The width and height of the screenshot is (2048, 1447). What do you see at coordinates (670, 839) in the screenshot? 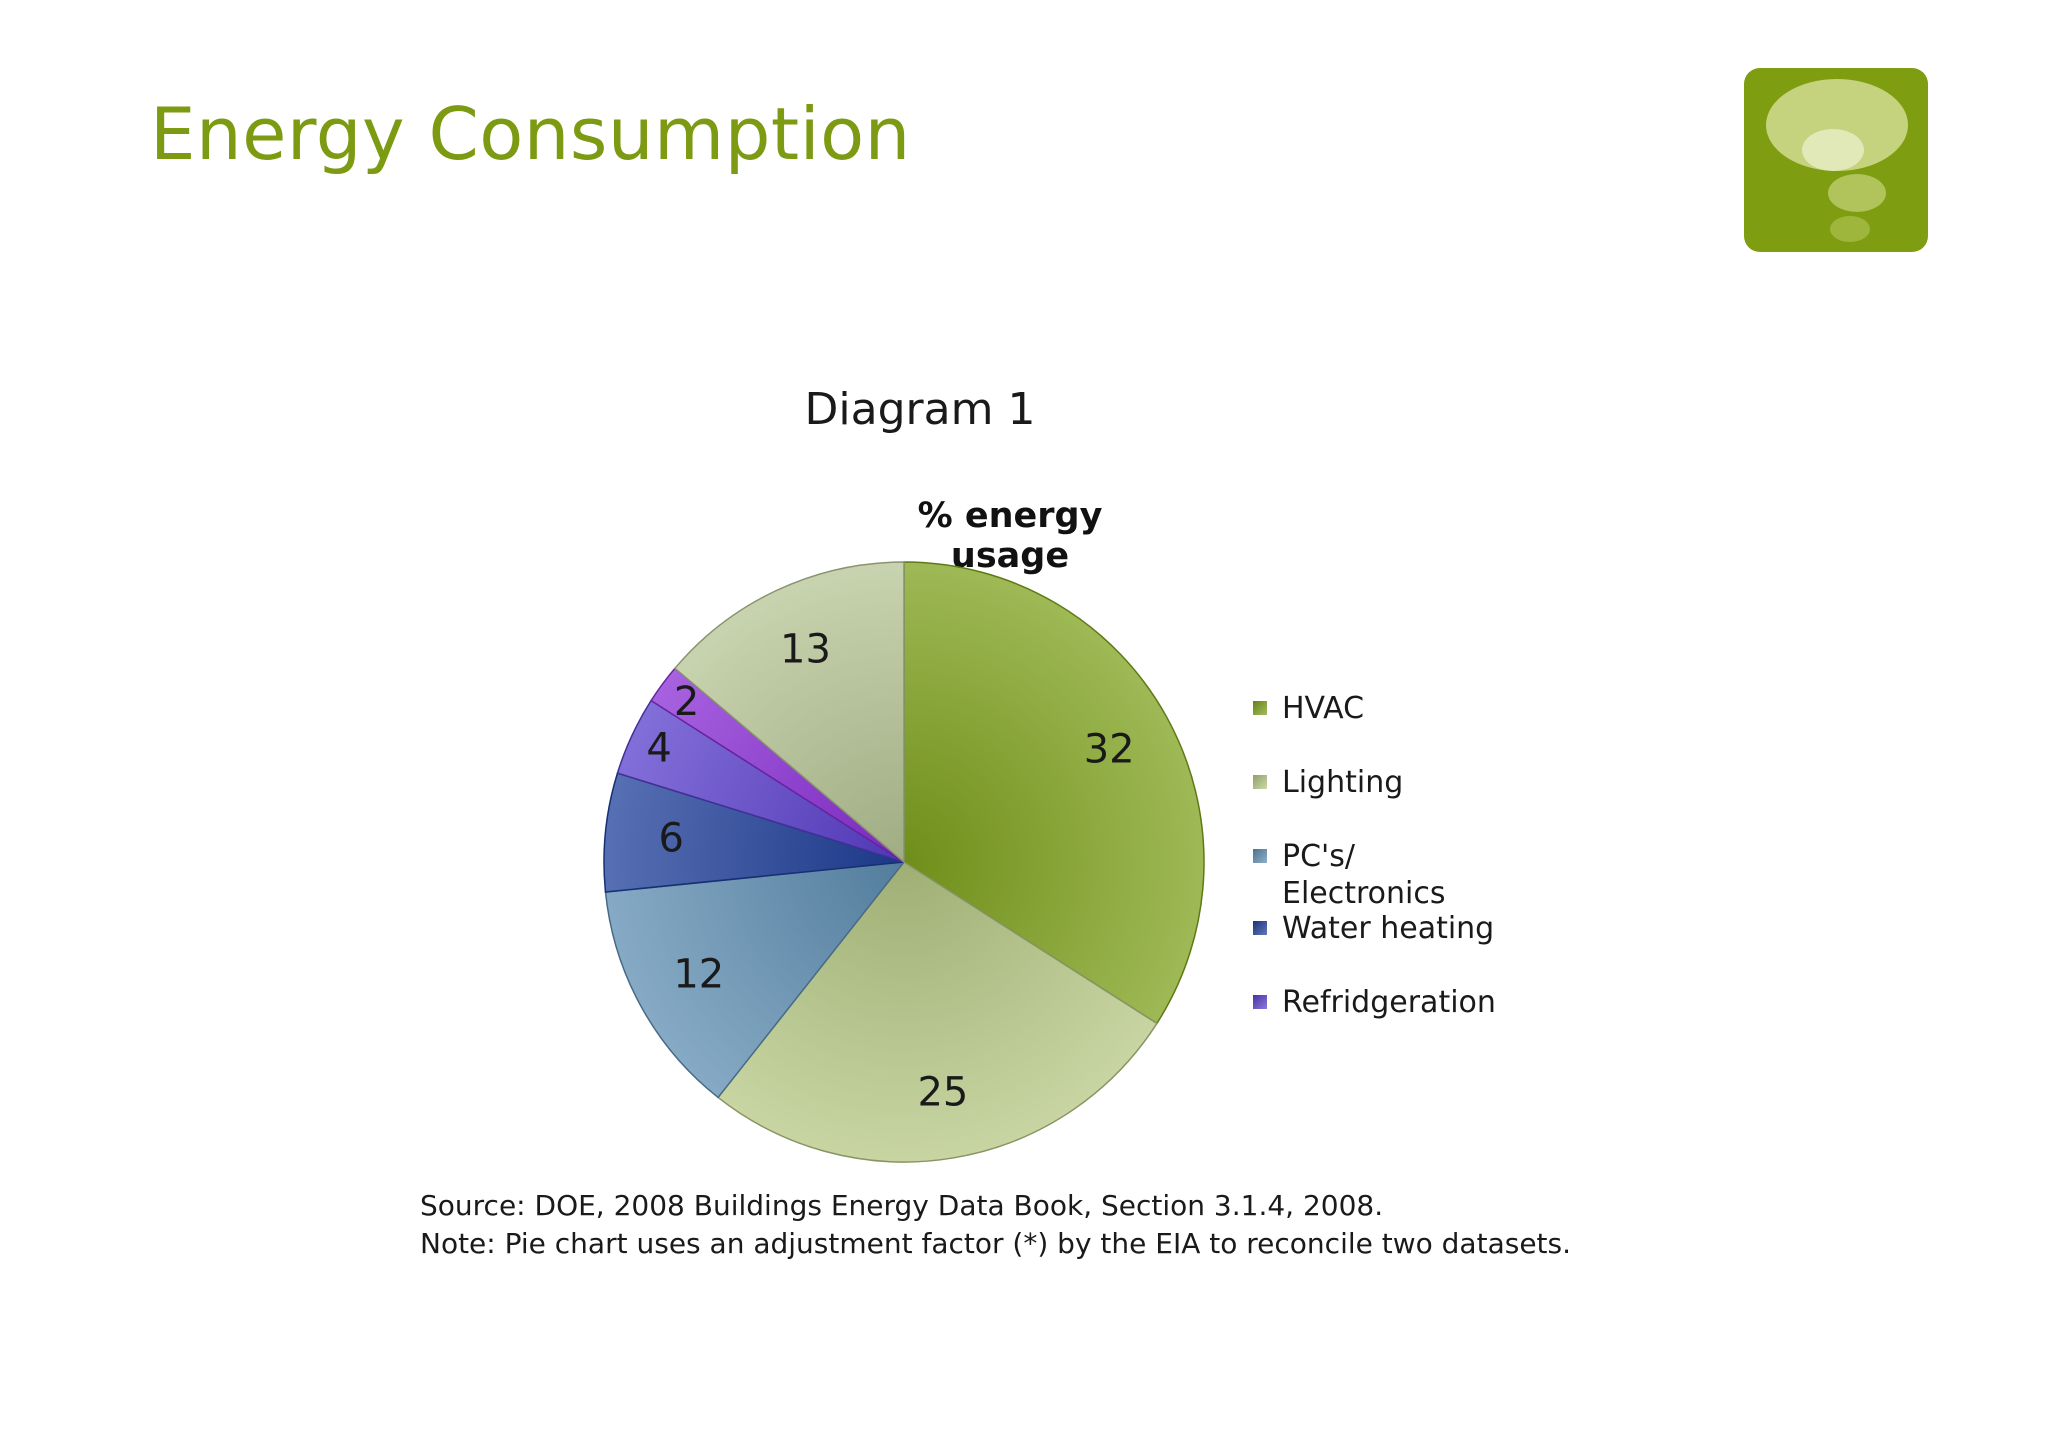
I see `slice-value-label: 6` at bounding box center [670, 839].